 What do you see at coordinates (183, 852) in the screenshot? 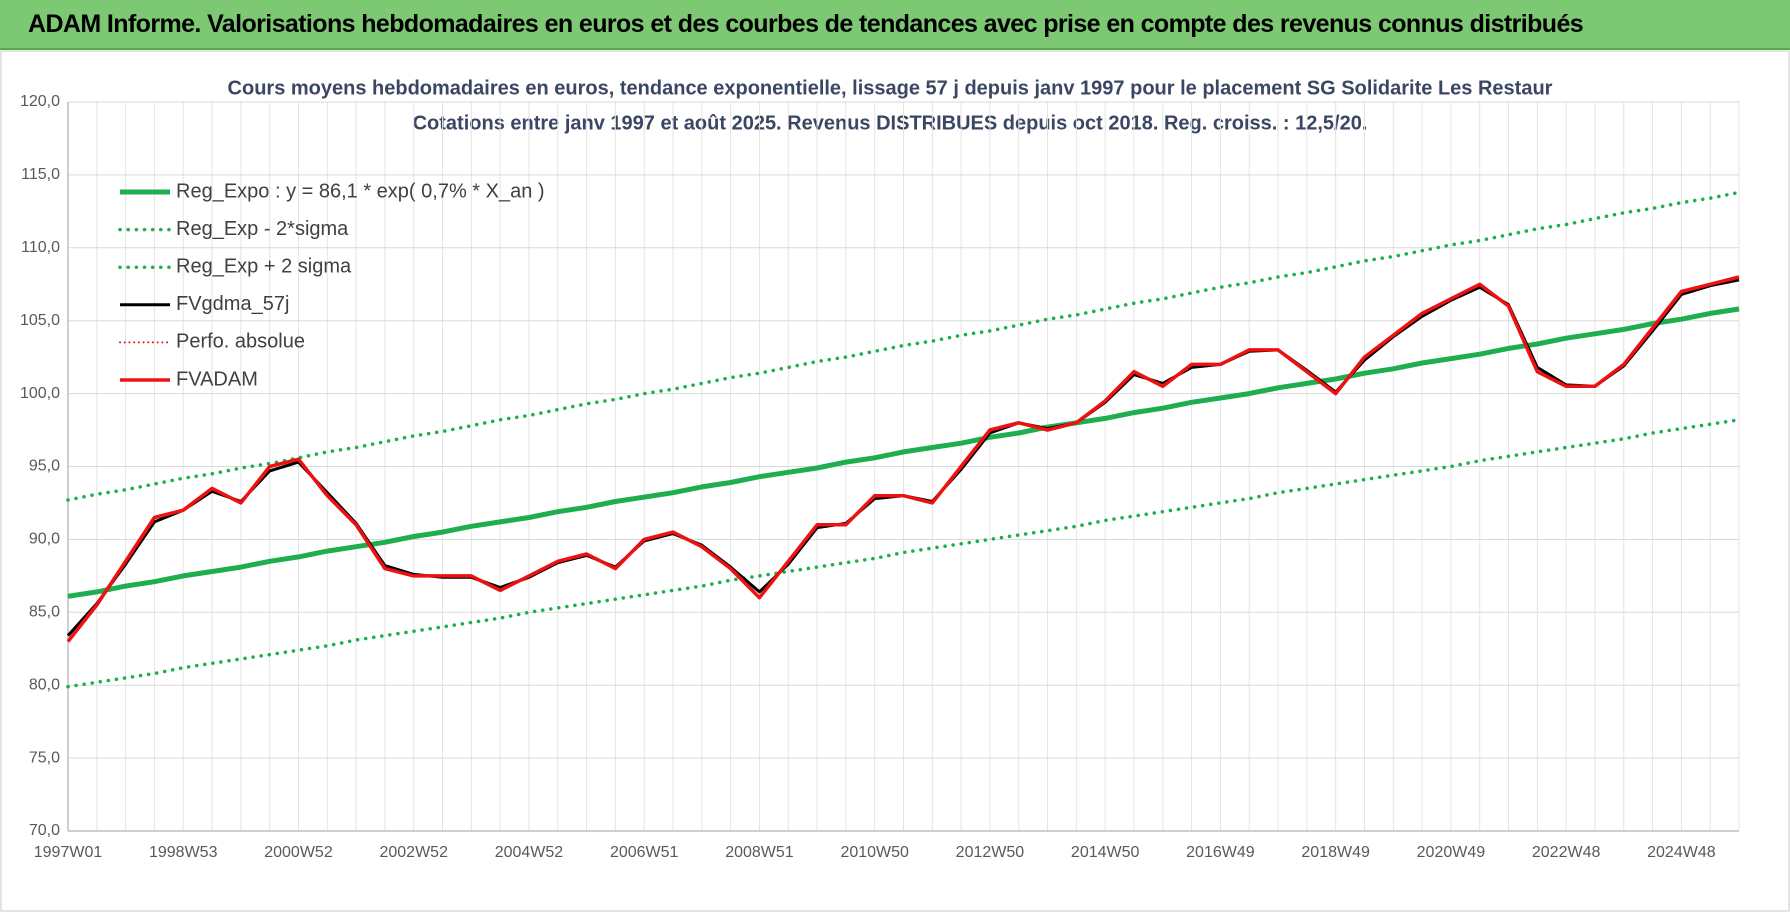
I see `x-tick-label: 1998W53` at bounding box center [183, 852].